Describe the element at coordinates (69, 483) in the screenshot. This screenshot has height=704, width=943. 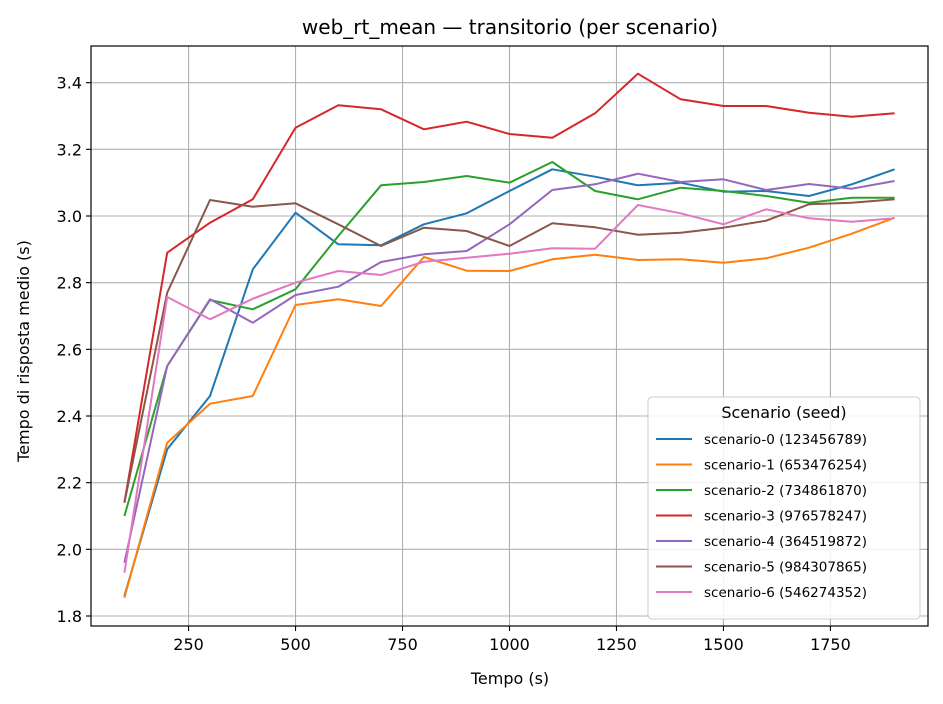
I see `y-tick-label: 2.2` at that location.